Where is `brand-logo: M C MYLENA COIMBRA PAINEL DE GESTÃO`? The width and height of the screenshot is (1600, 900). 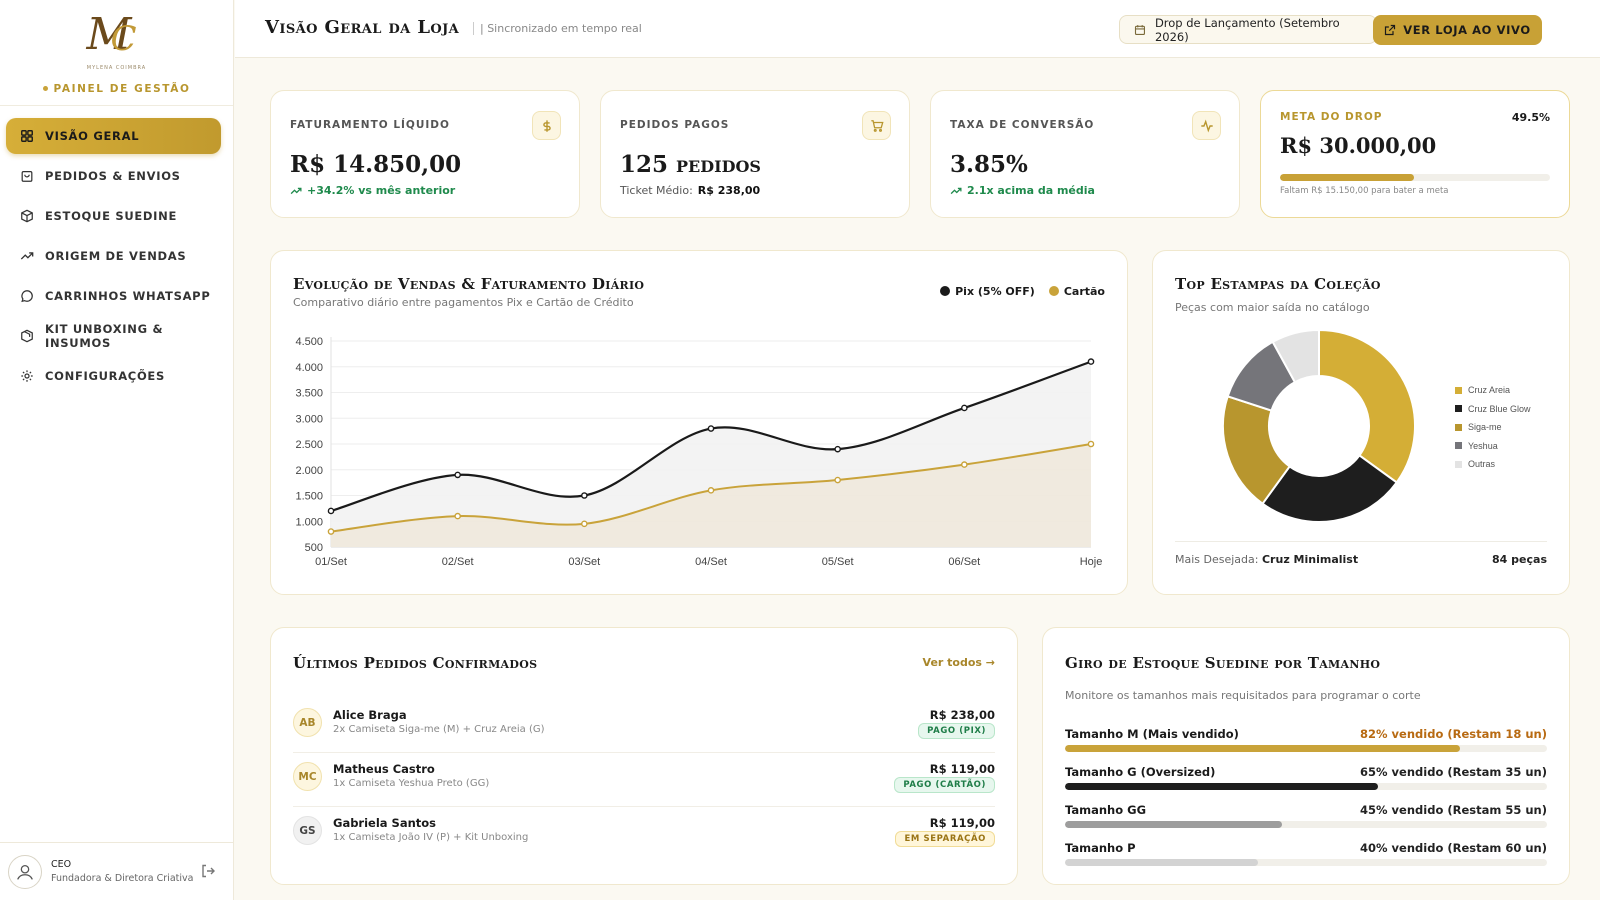 brand-logo: M C MYLENA COIMBRA PAINEL DE GESTÃO is located at coordinates (116, 53).